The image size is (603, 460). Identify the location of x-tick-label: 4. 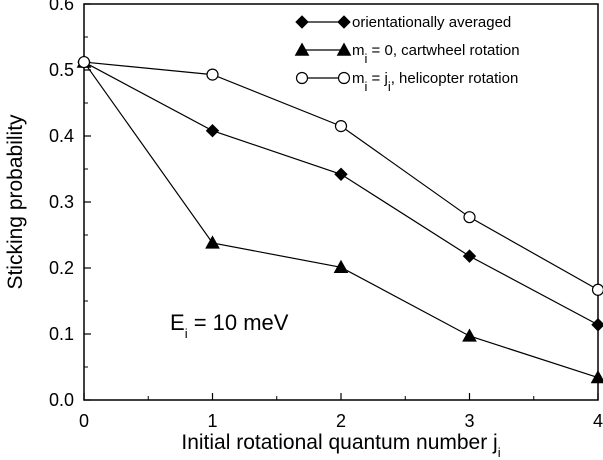
(598, 421).